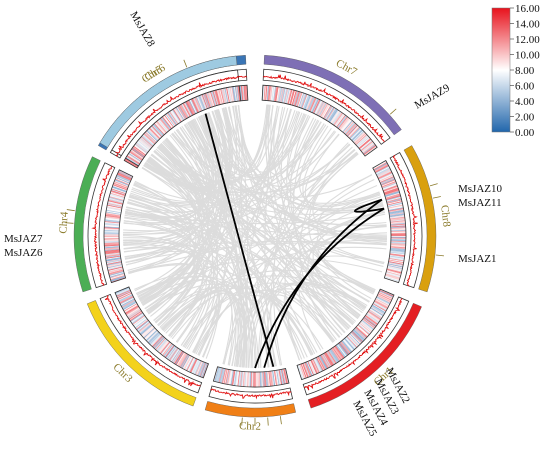 The image size is (550, 452). I want to click on gene-label-msjaz11: MsJAZ11, so click(480, 203).